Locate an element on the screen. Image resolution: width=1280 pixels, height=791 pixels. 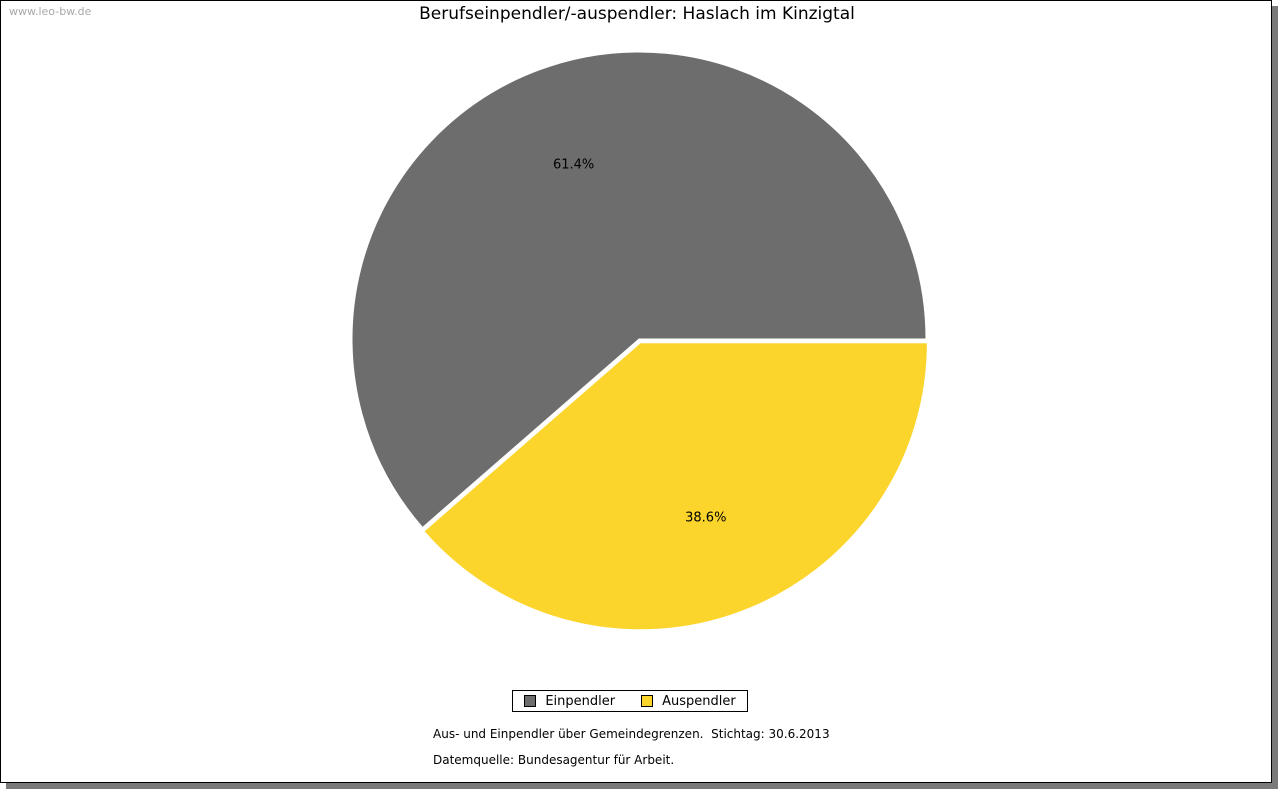
legend-item-einpendler: Einpendler is located at coordinates (569, 701).